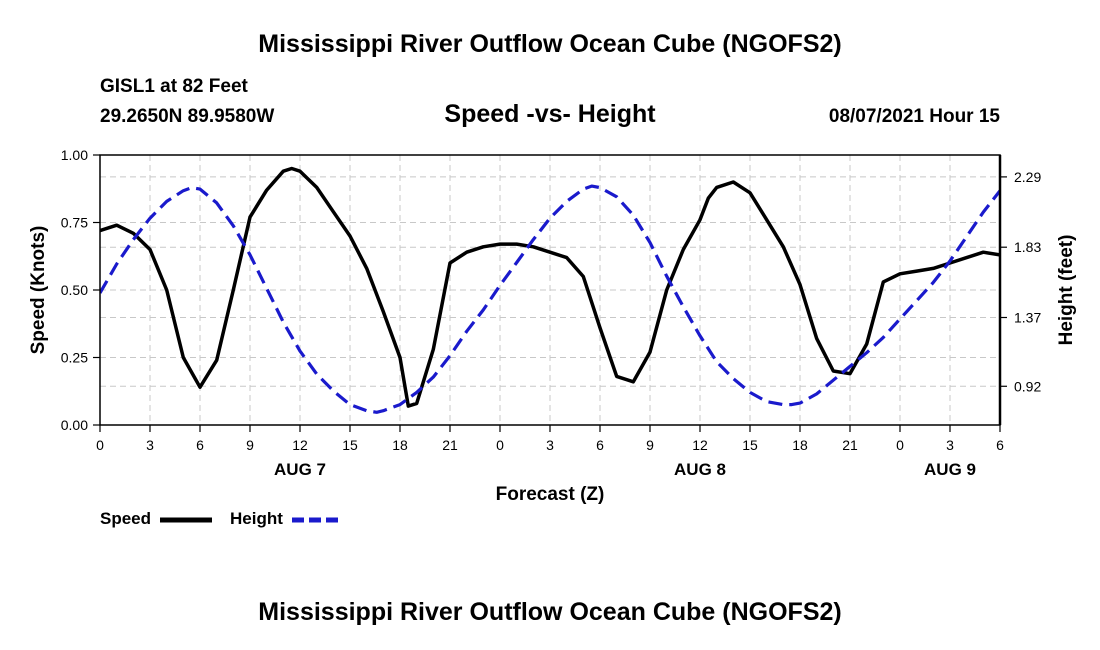  What do you see at coordinates (550, 494) in the screenshot?
I see `x-axis-label: Forecast (Z)` at bounding box center [550, 494].